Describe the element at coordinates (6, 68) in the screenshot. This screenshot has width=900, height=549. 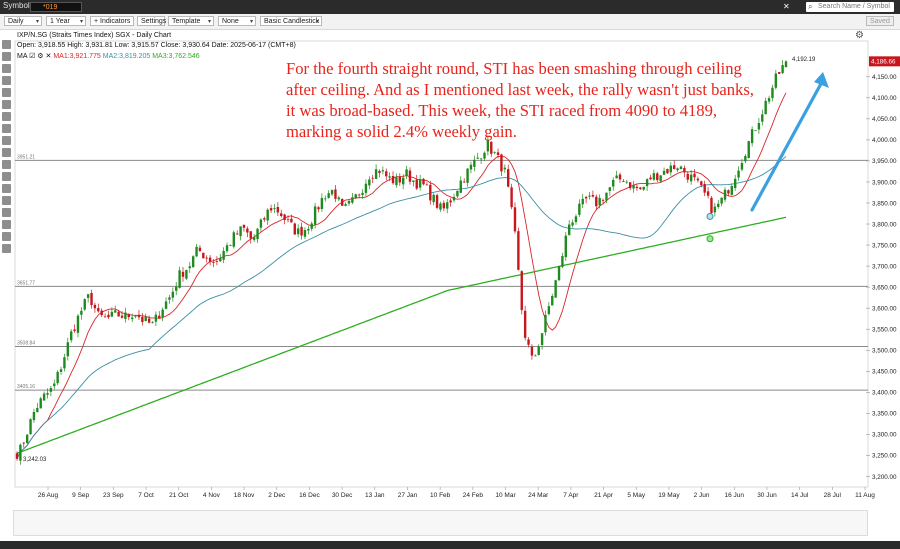
I see `line-tool-icon` at that location.